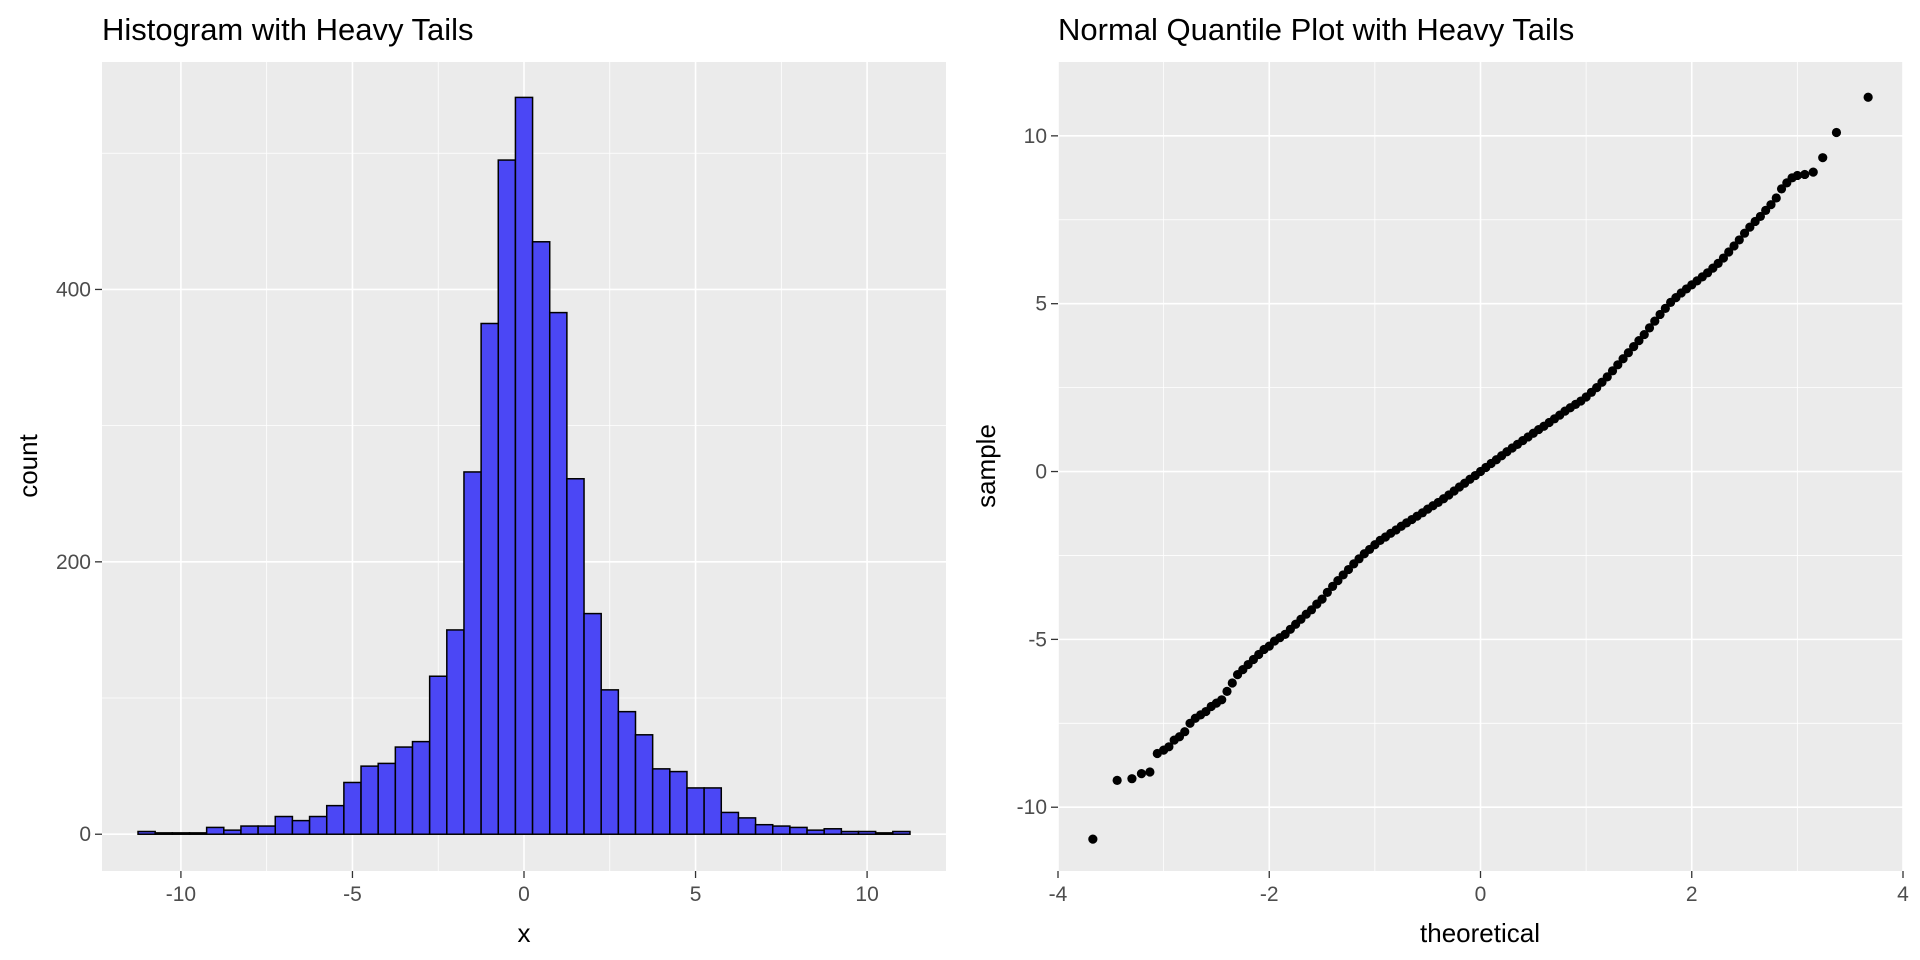 Image resolution: width=1920 pixels, height=960 pixels. I want to click on histogram-x-tick-label: 10, so click(866, 894).